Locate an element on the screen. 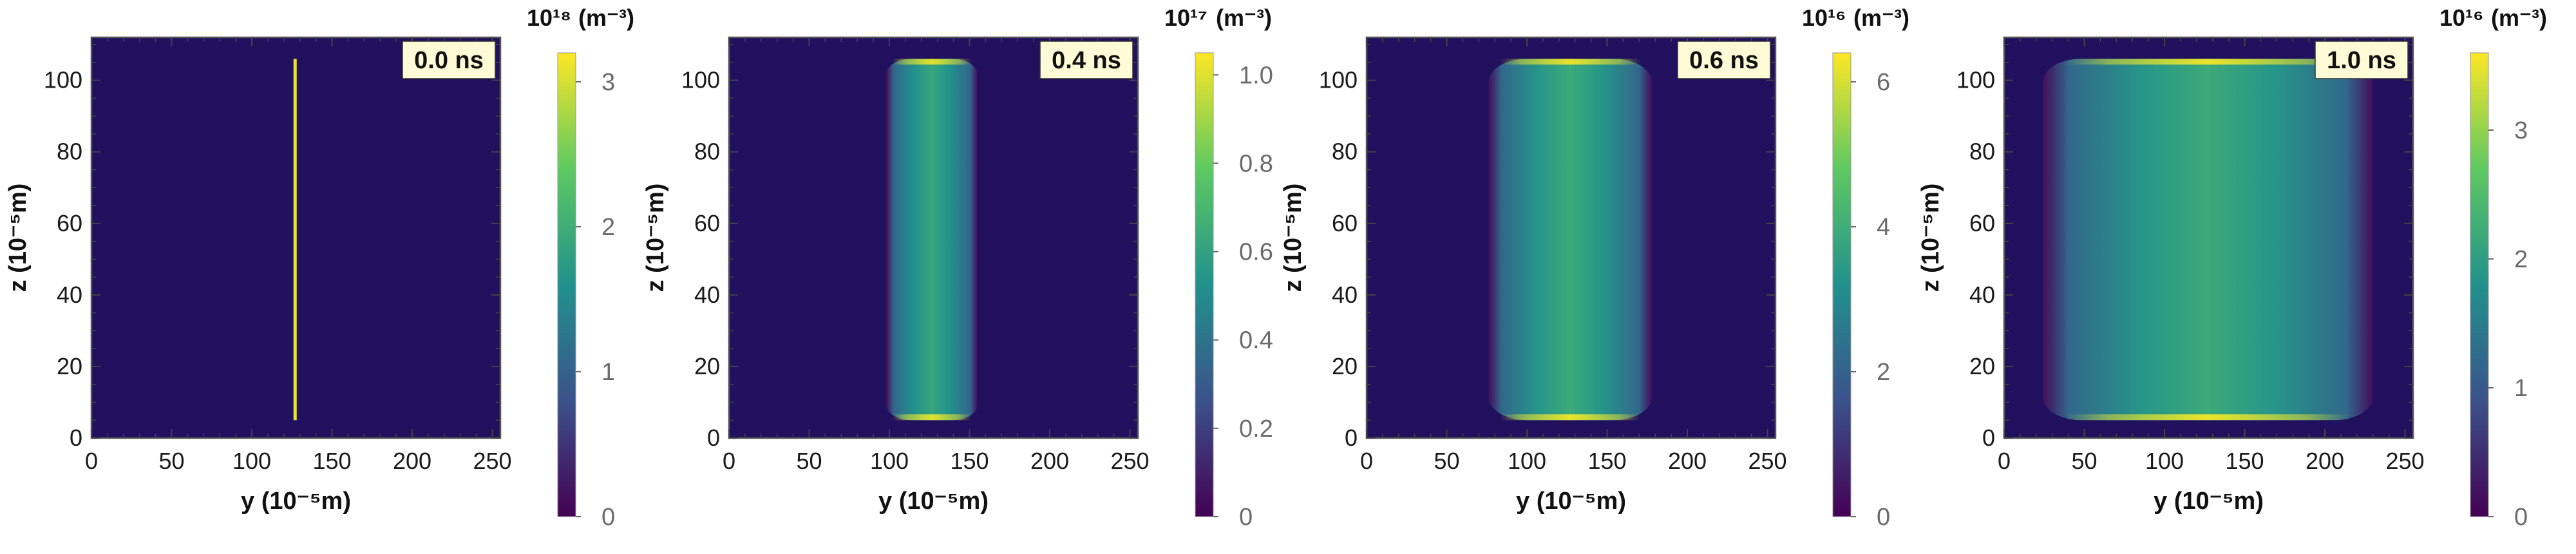 The image size is (2576, 554). time-label: 0.6 ns is located at coordinates (1724, 60).